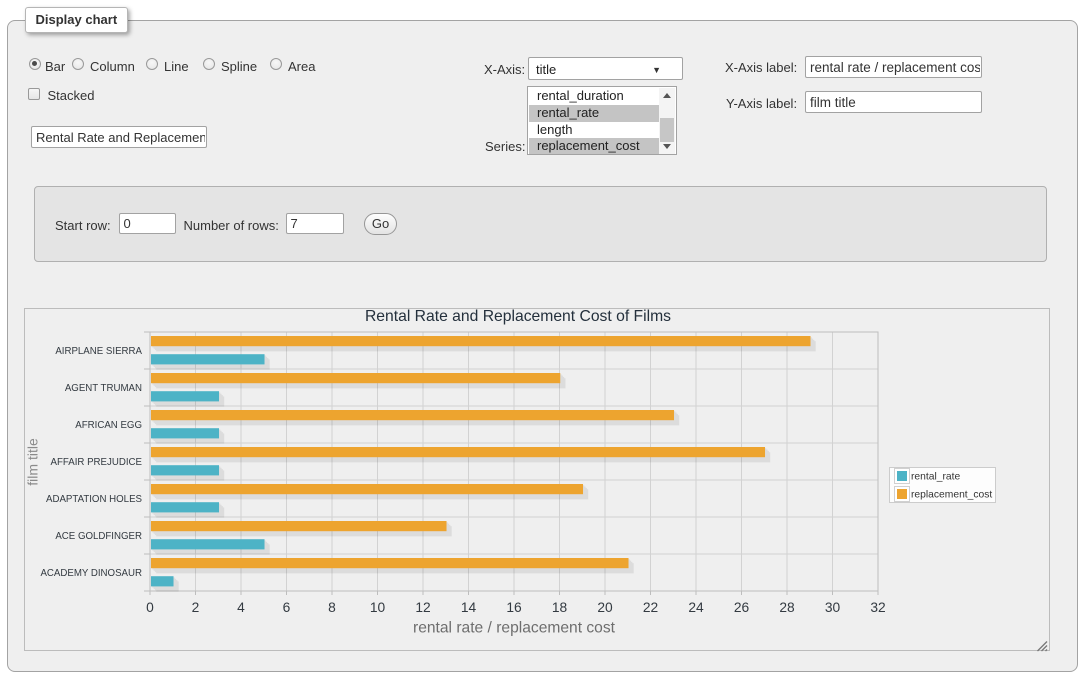  What do you see at coordinates (787, 607) in the screenshot?
I see `svg-text: 28` at bounding box center [787, 607].